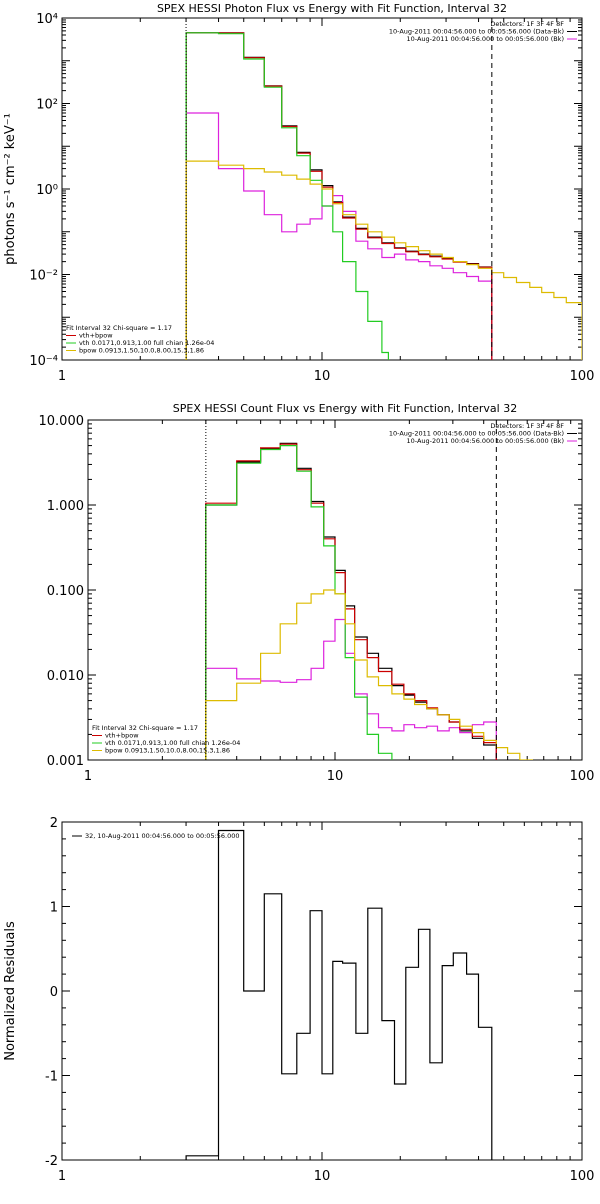  I want to click on residual-series, so click(339, 994).